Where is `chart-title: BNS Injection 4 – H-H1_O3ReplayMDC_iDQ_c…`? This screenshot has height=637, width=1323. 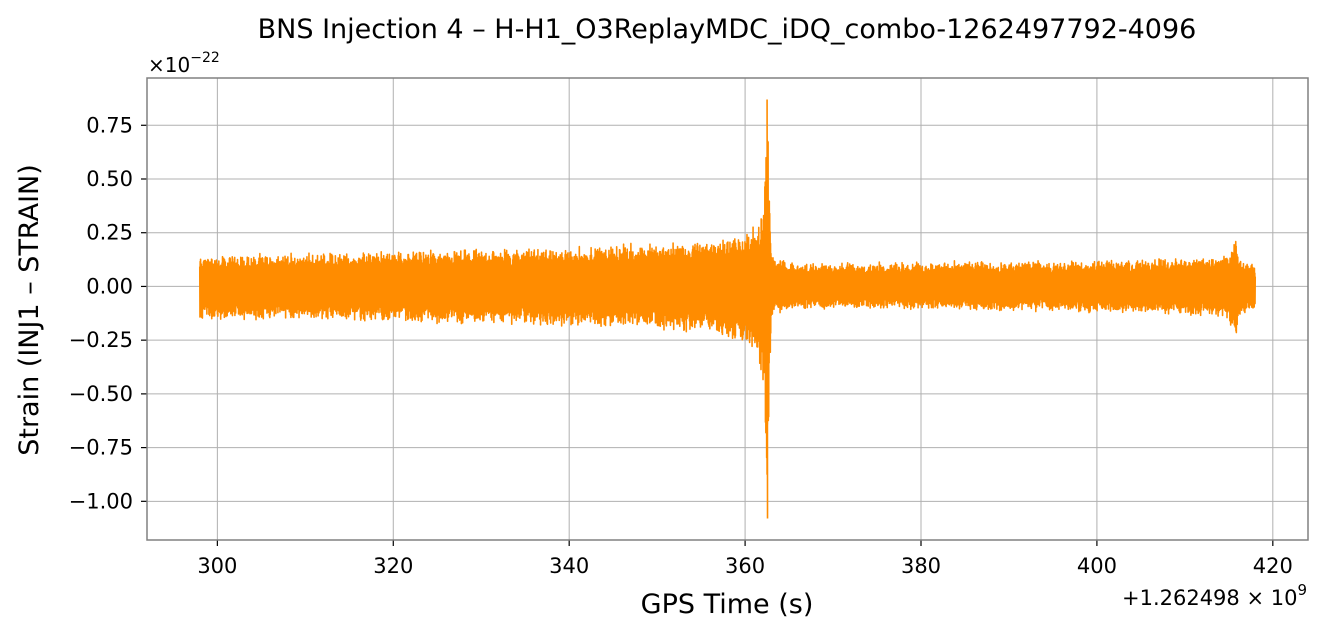 chart-title: BNS Injection 4 – H-H1_O3ReplayMDC_iDQ_c… is located at coordinates (727, 29).